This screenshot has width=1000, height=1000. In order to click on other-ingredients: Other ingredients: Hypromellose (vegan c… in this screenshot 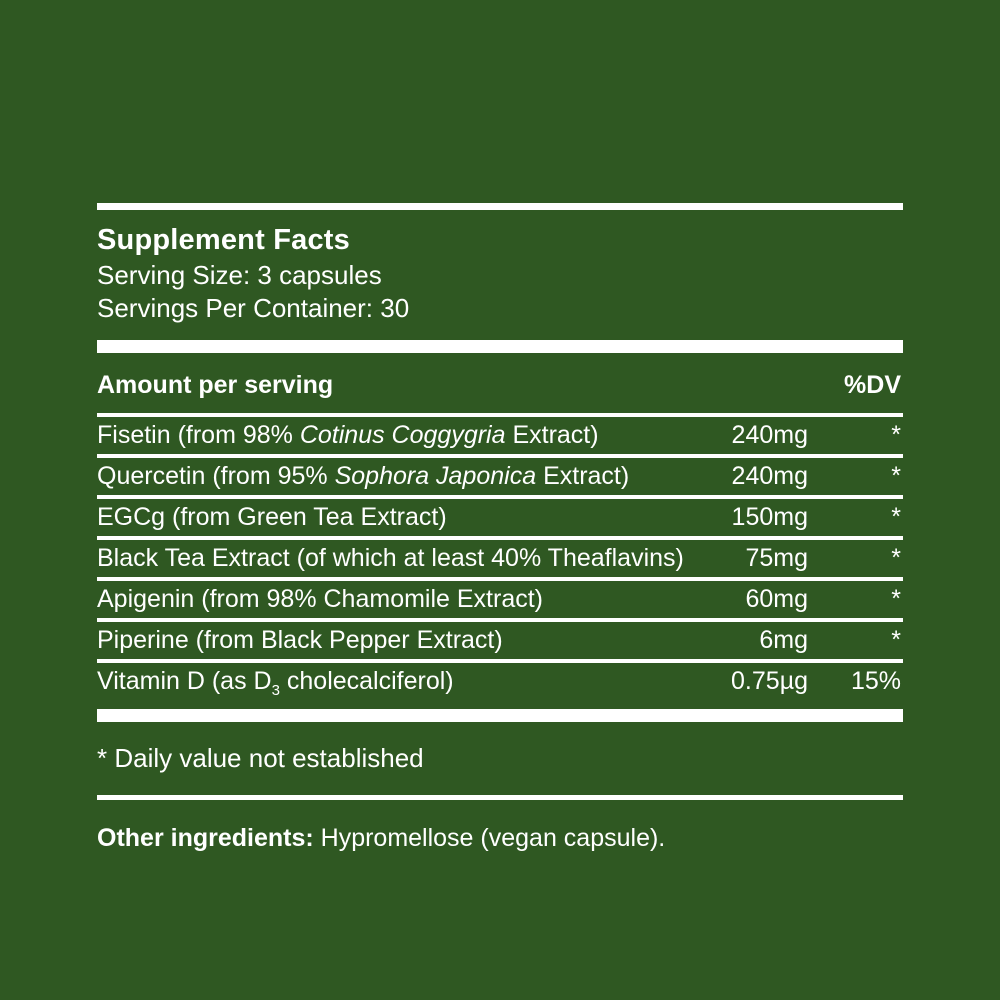, I will do `click(500, 838)`.